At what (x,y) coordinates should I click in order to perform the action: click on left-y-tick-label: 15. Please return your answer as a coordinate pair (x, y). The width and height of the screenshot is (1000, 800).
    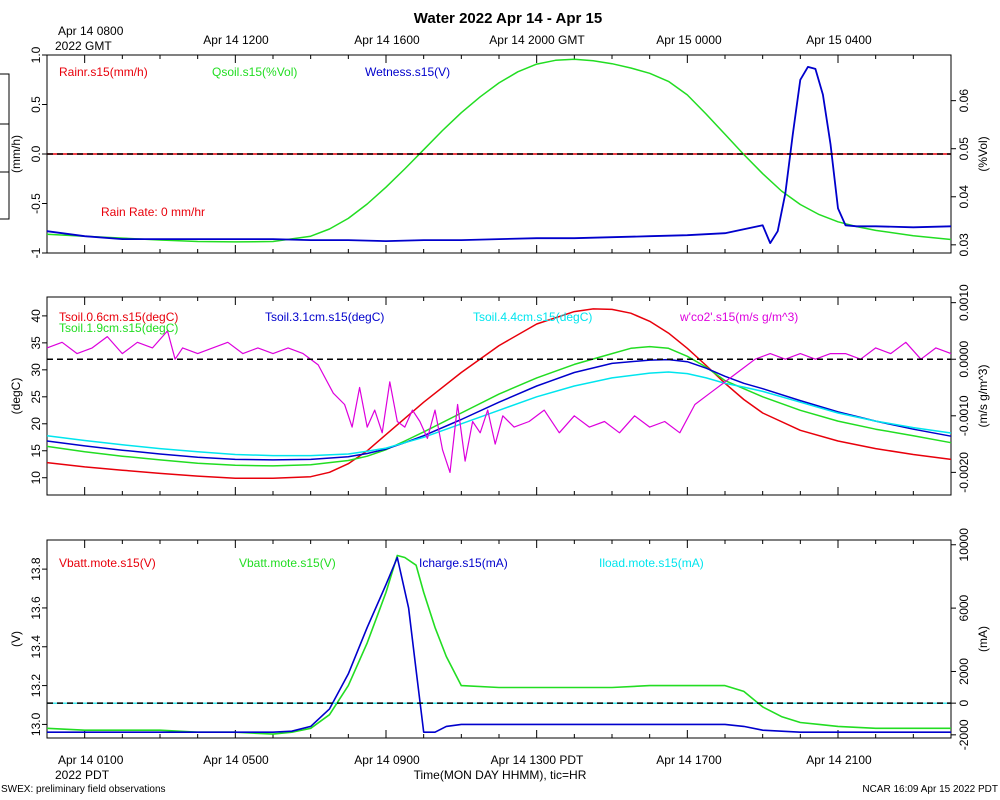
    Looking at the image, I should click on (36, 451).